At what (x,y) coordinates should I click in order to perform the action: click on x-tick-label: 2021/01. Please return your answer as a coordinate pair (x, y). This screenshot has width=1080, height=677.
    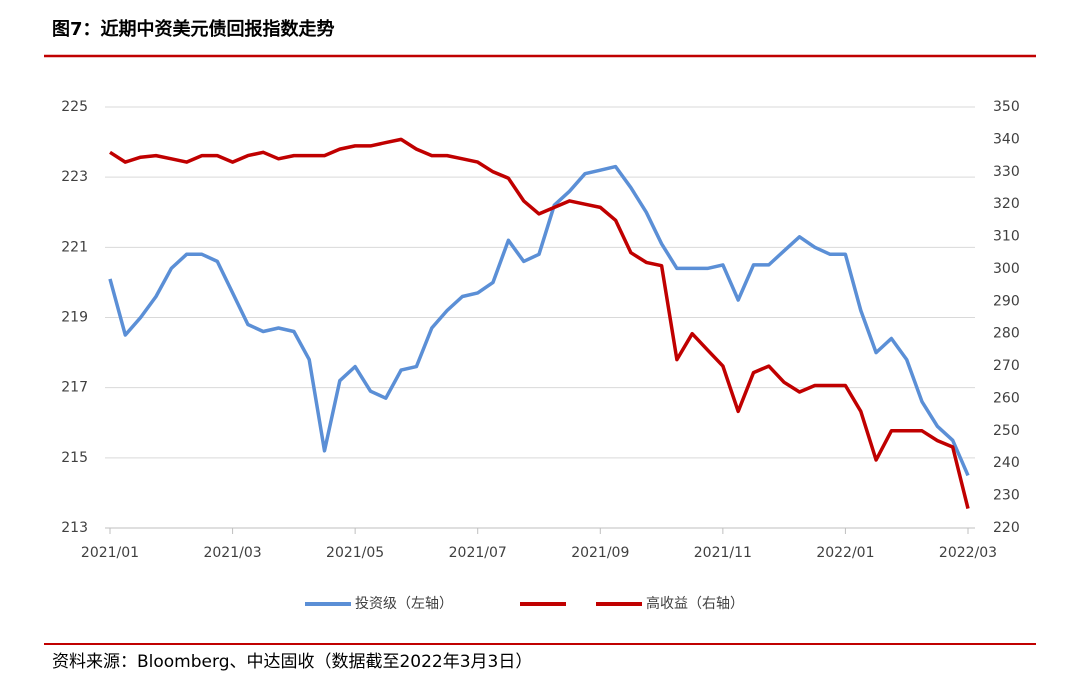
    Looking at the image, I should click on (110, 553).